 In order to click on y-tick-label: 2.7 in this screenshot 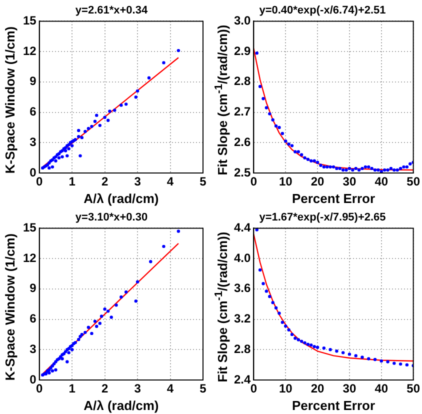, I will do `click(242, 111)`.